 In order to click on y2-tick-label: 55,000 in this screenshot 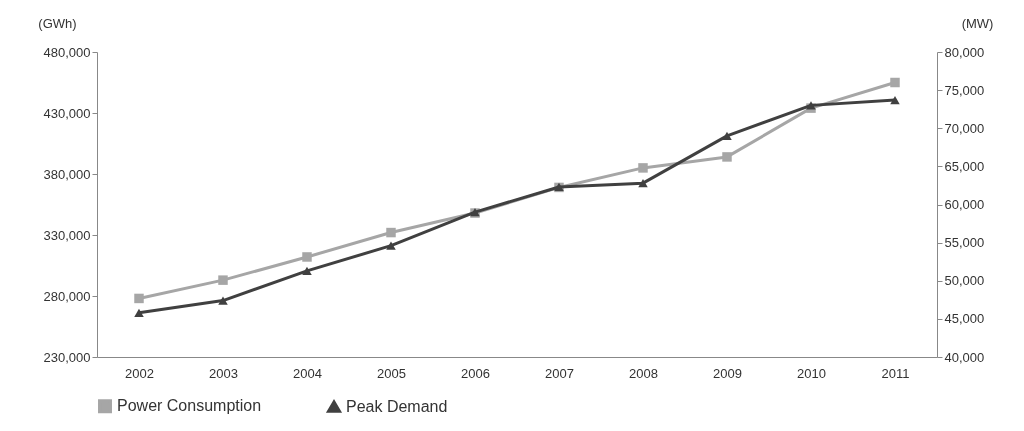, I will do `click(964, 243)`.